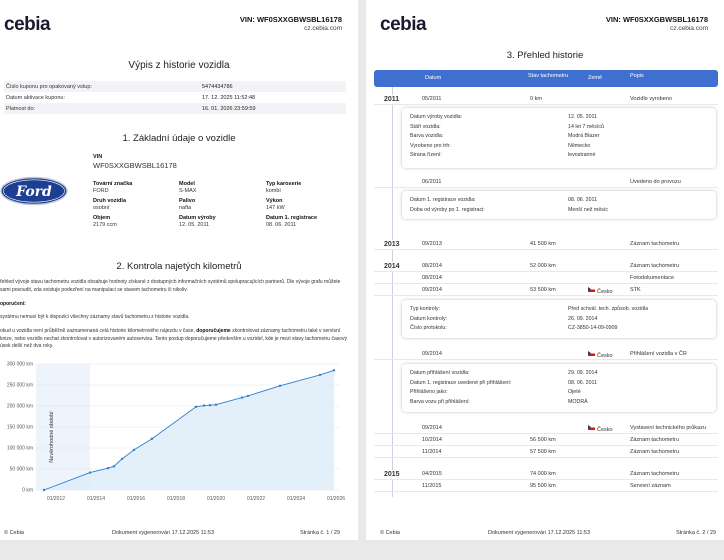  Describe the element at coordinates (112, 188) in the screenshot. I see `spec-item: Tovární značka FORD` at that location.